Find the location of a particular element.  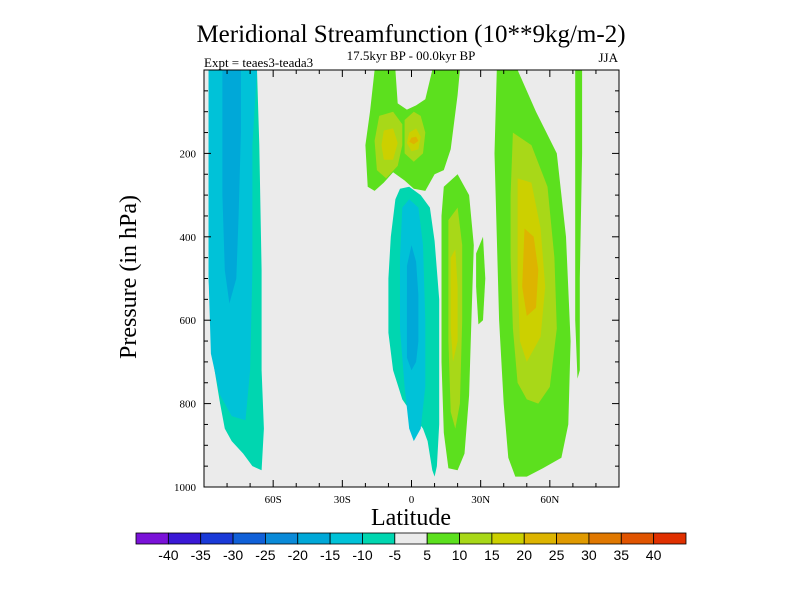

colorbar-label: -35 is located at coordinates (201, 555).